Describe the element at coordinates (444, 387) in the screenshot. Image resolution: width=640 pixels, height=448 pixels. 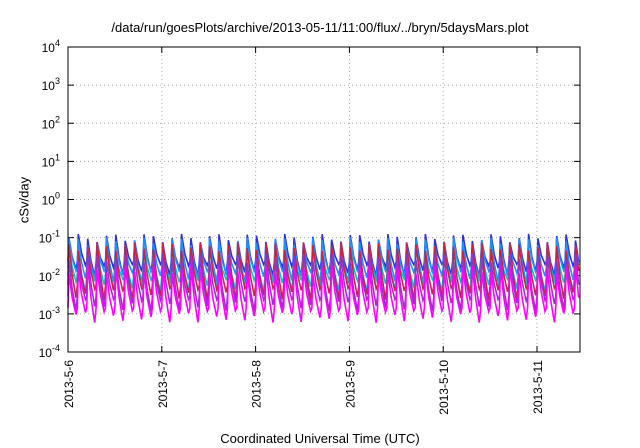
I see `x-tick-label: 2013-5-10` at that location.